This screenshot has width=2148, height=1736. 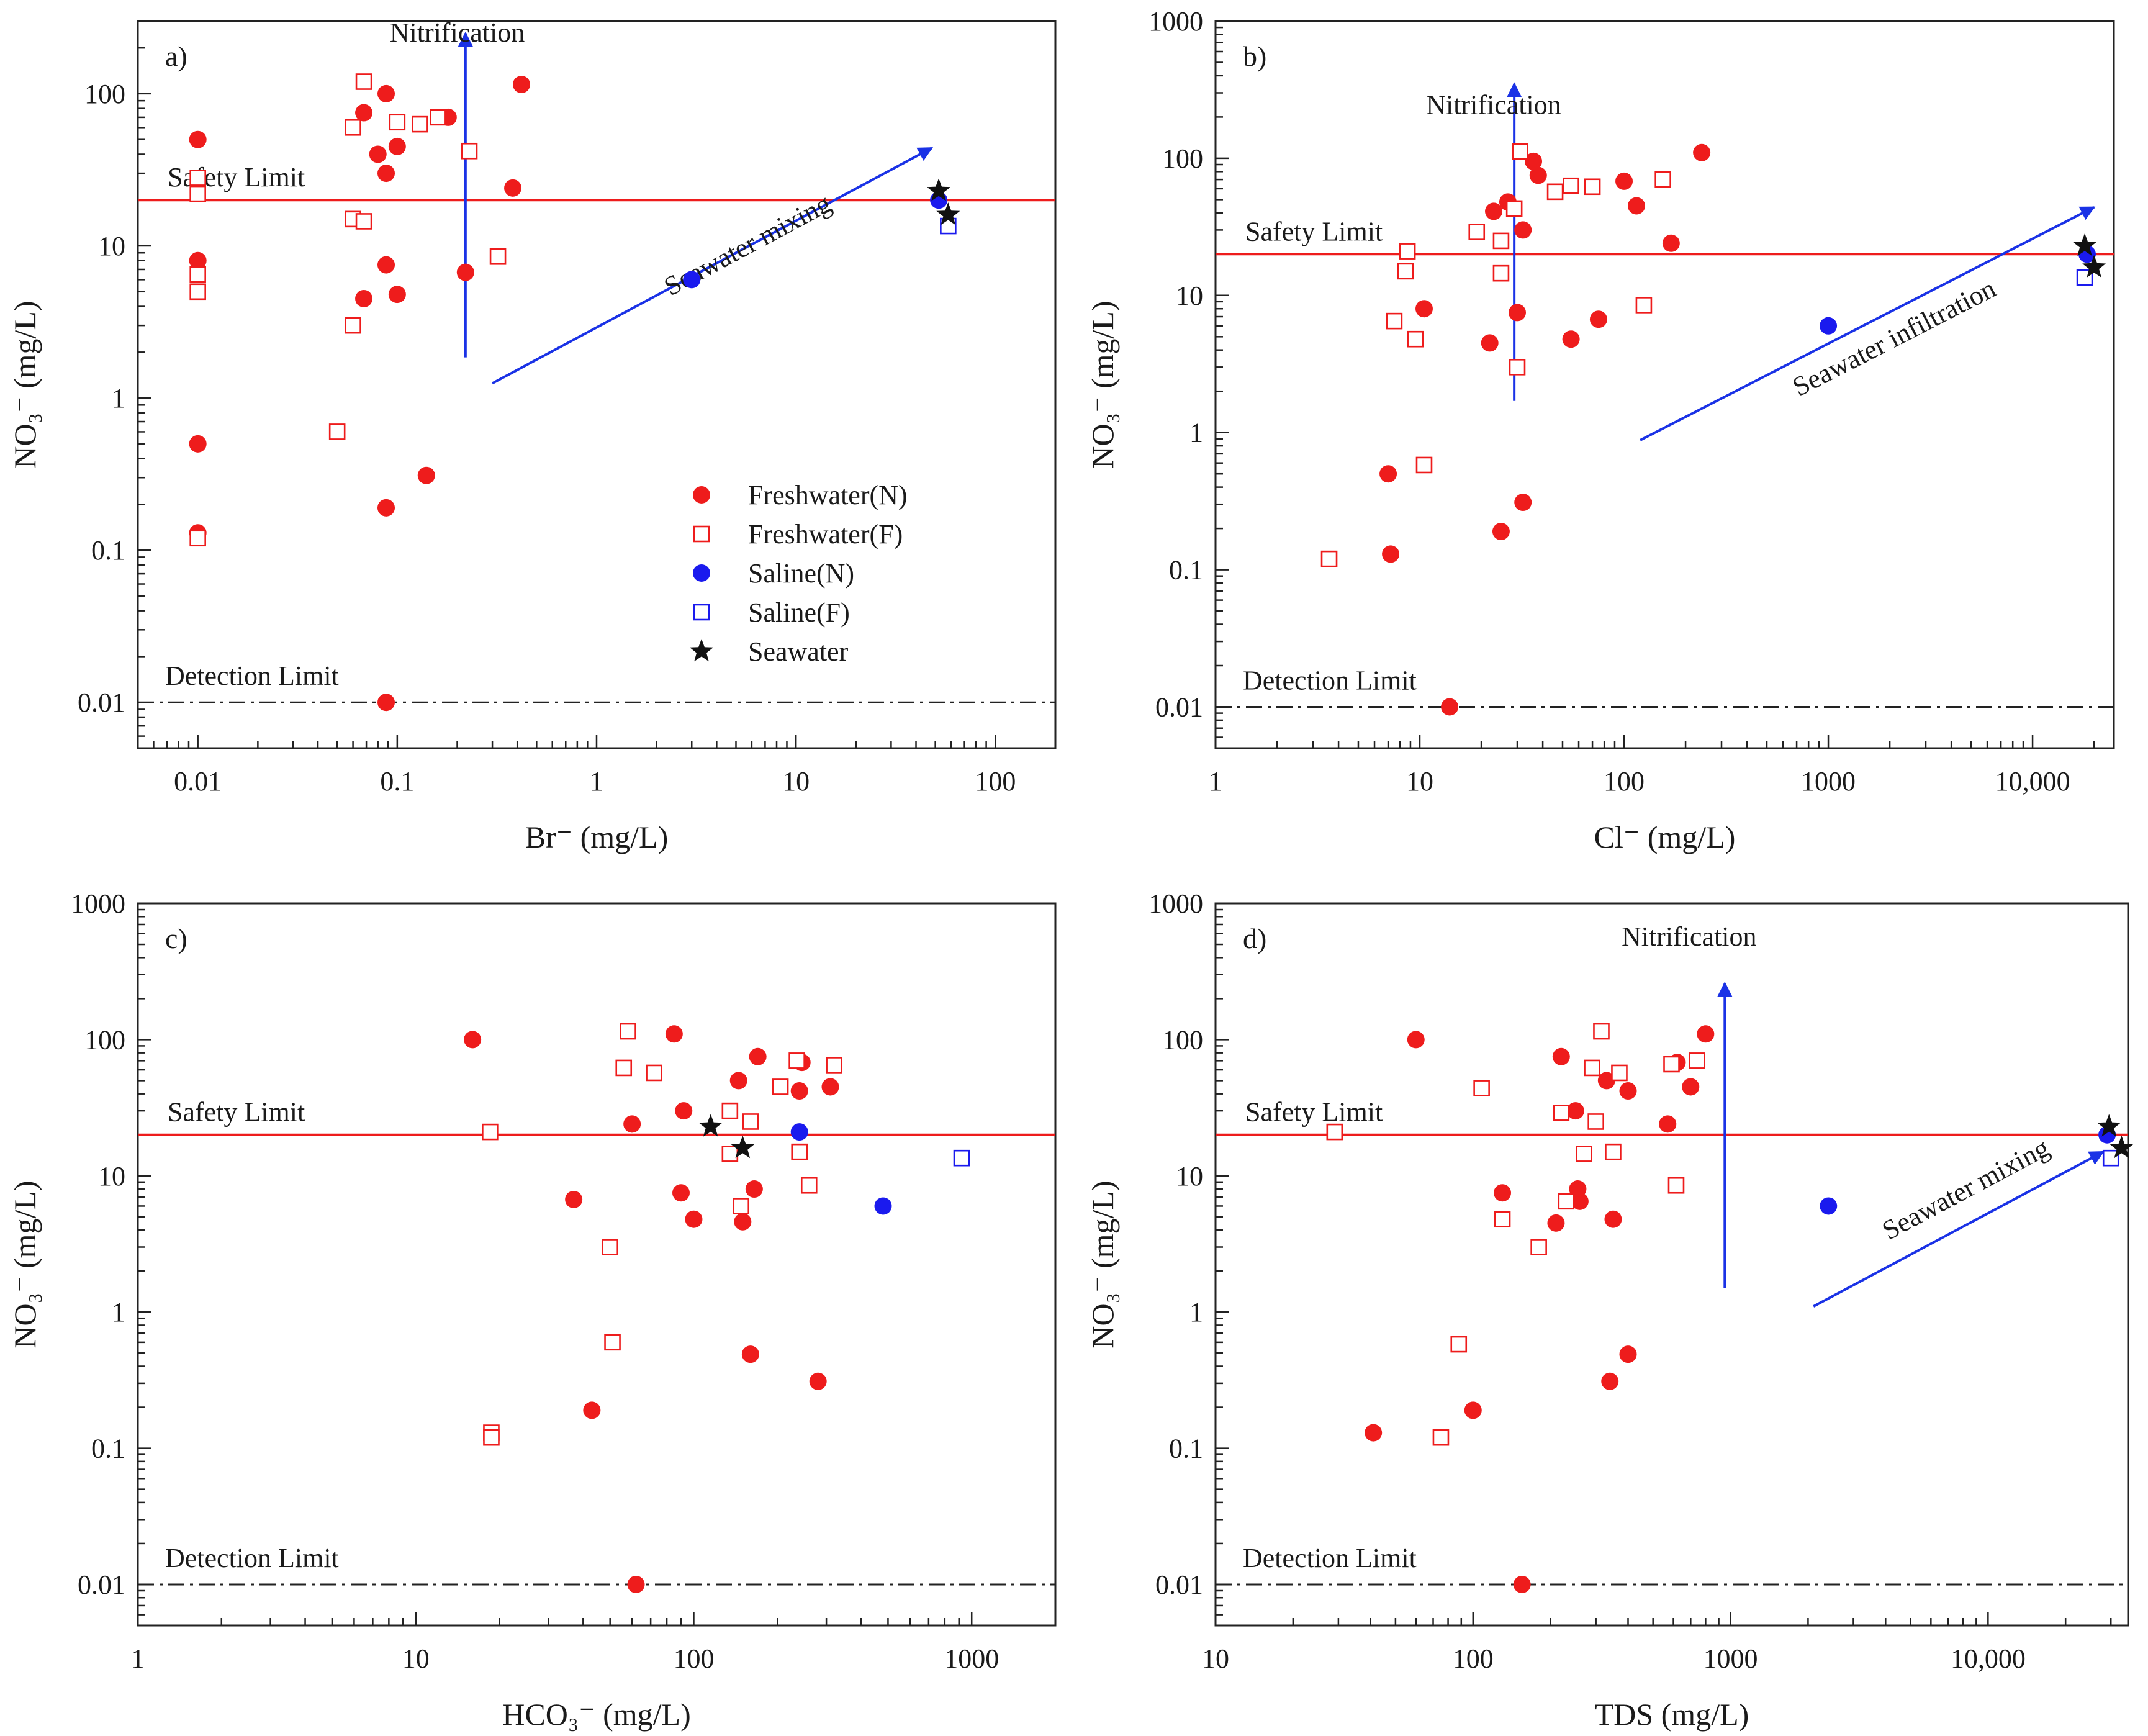 I want to click on y-tick-label: 100, so click(x=1182, y=158).